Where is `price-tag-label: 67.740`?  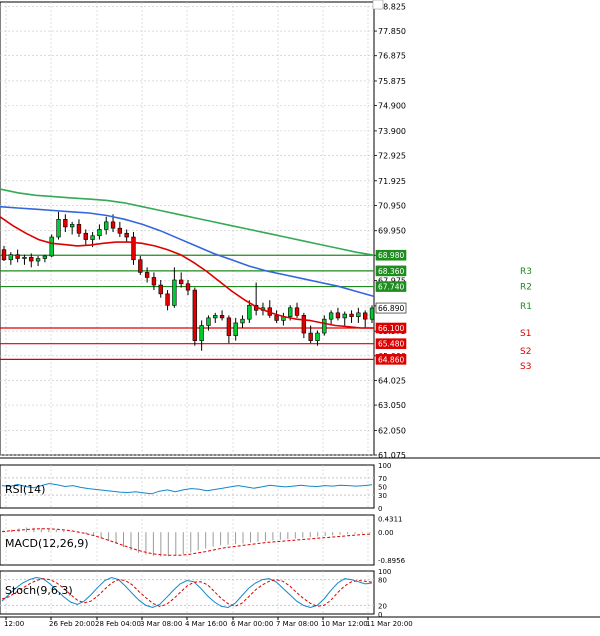
price-tag-label: 67.740 is located at coordinates (391, 287).